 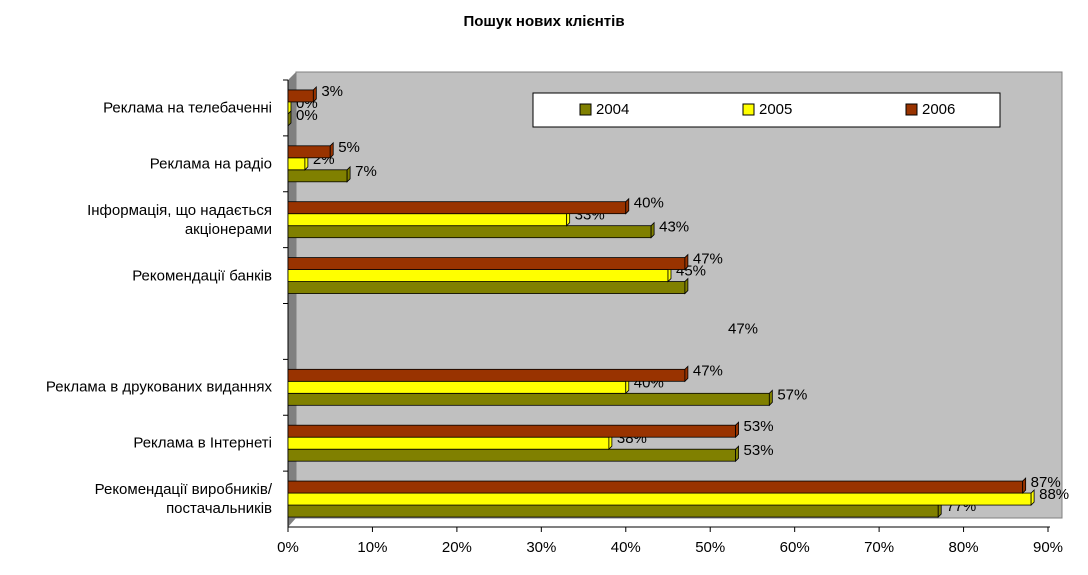 I want to click on data-label: 57%, so click(x=792, y=394).